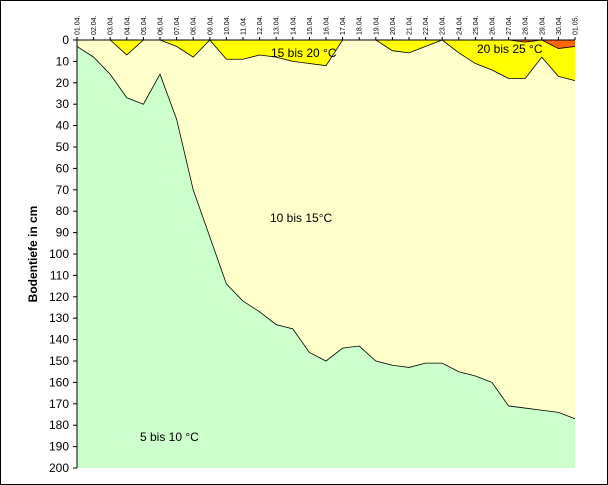  What do you see at coordinates (476, 25) in the screenshot?
I see `x-tick-label: 25.04.` at bounding box center [476, 25].